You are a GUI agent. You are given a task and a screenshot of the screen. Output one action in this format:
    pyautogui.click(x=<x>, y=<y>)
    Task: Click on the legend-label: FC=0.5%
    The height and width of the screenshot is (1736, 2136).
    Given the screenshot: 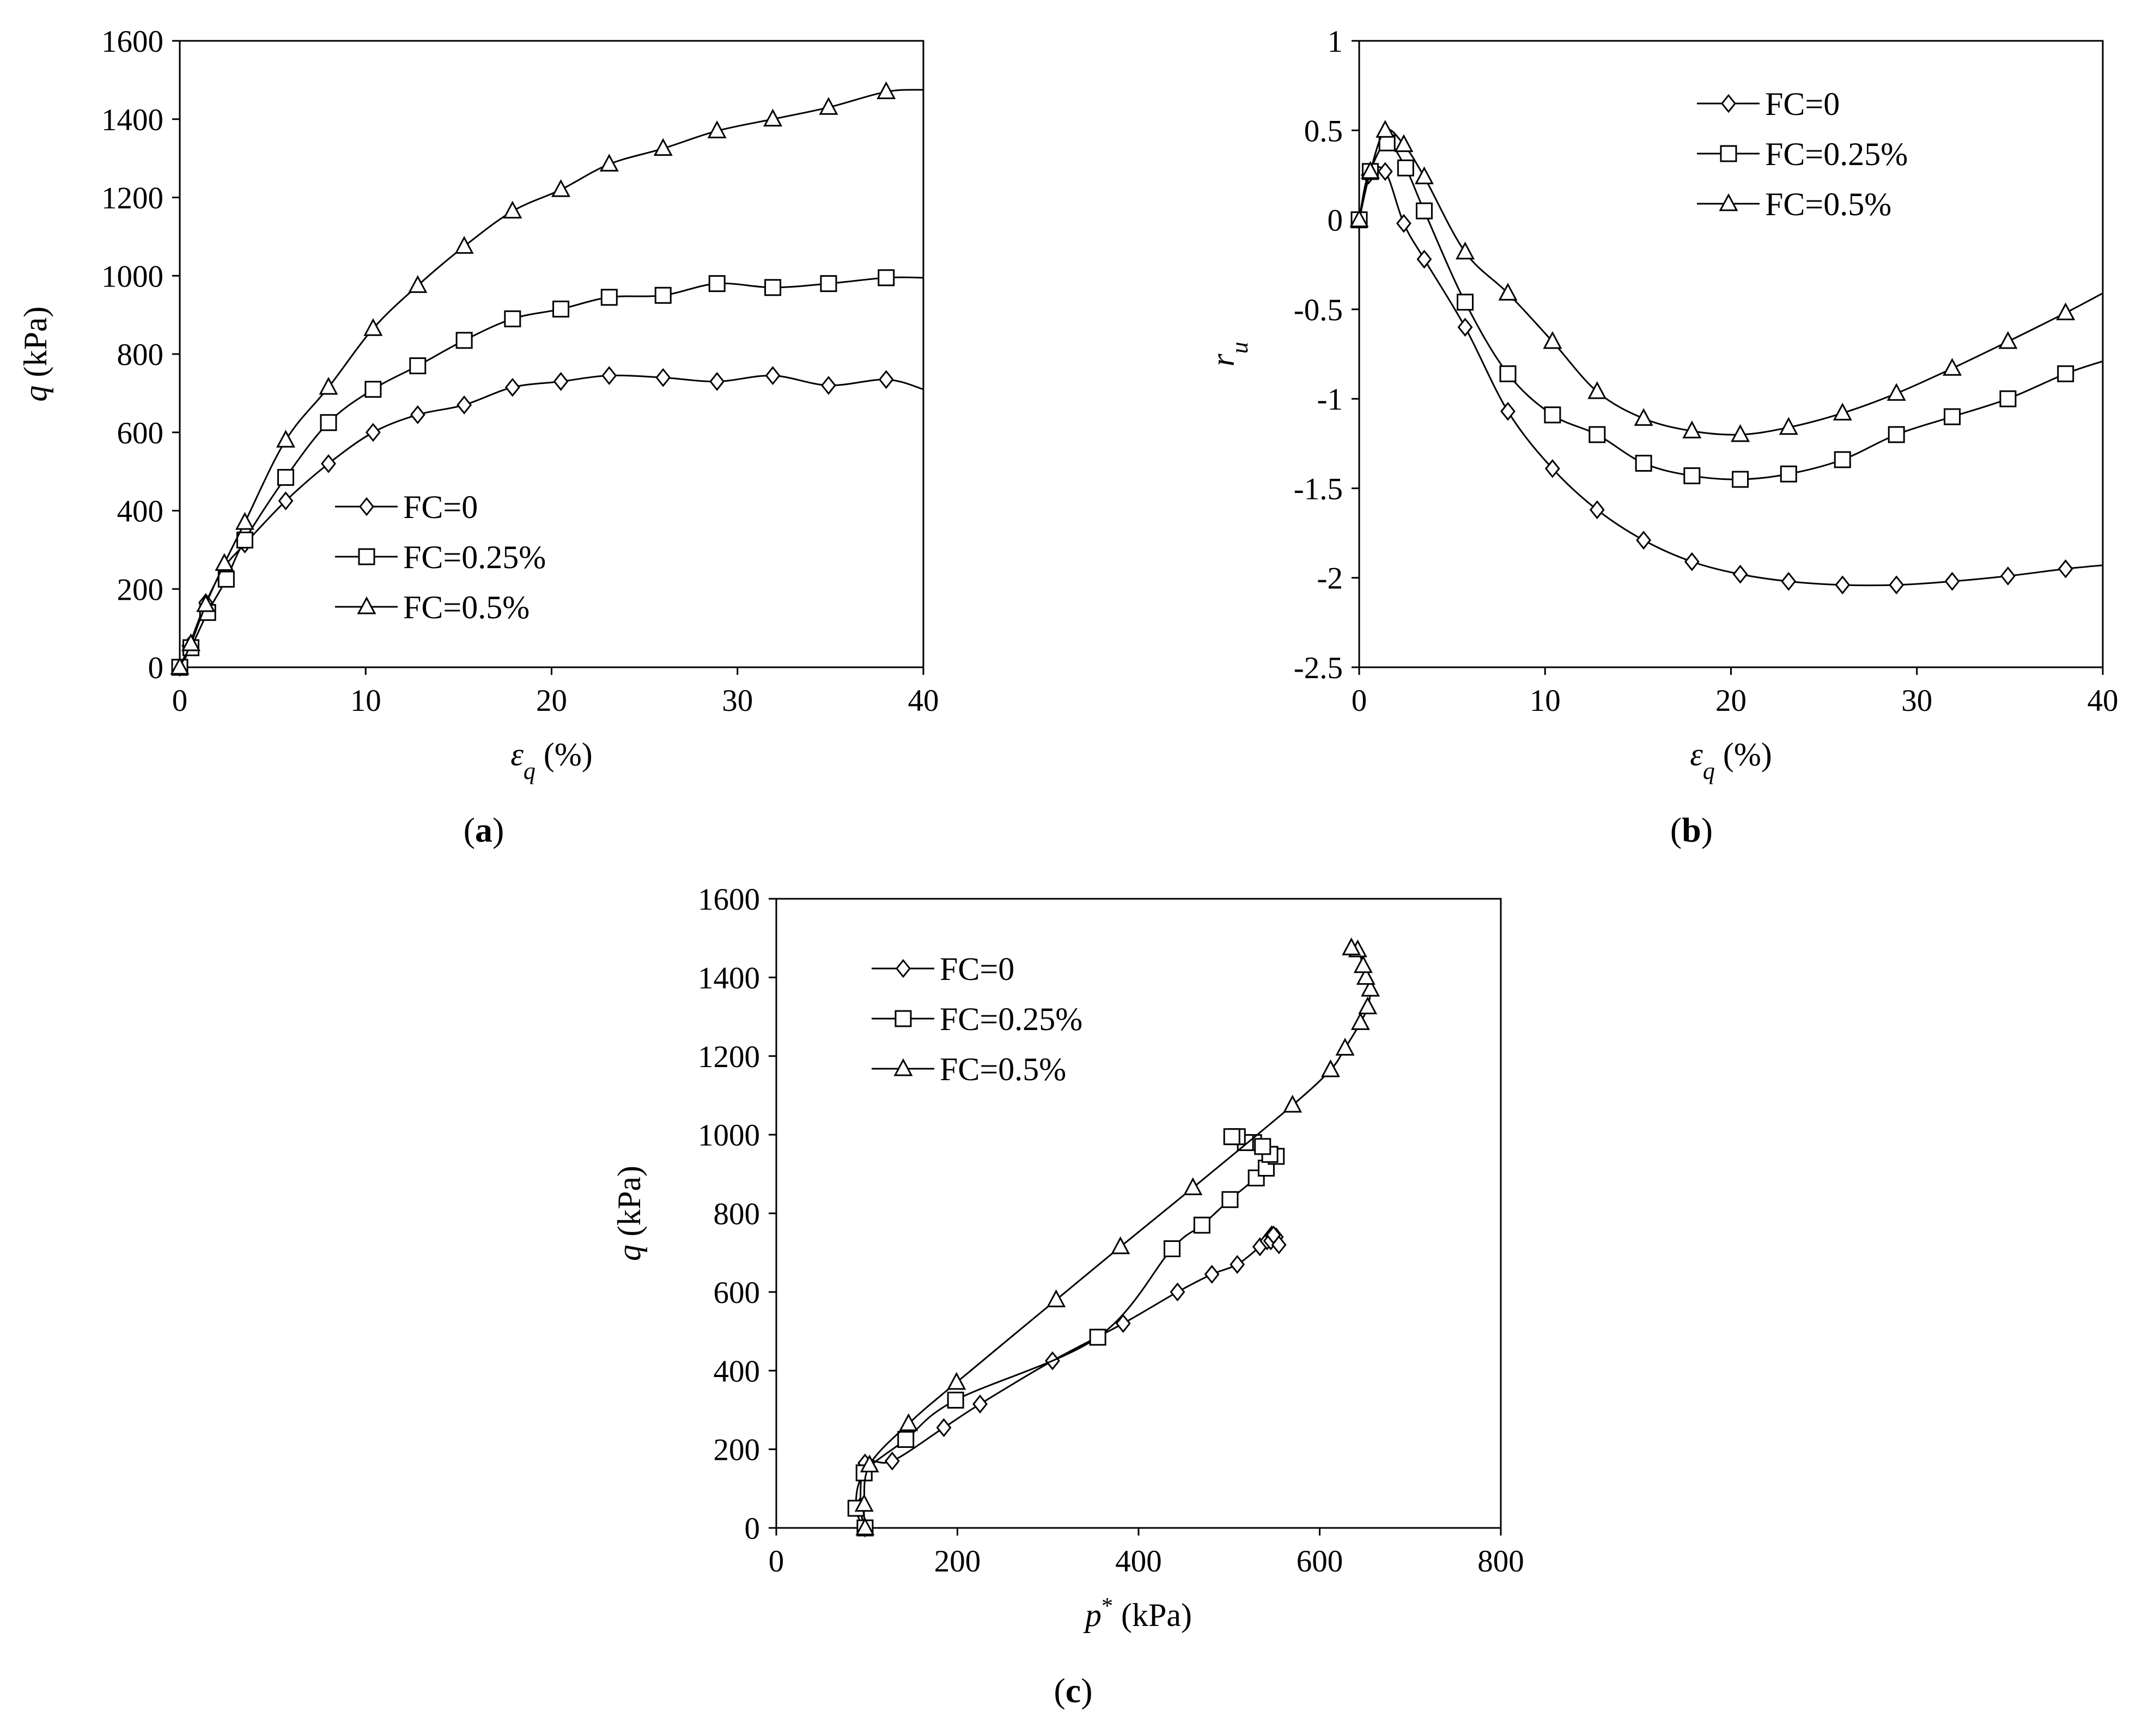 What is the action you would take?
    pyautogui.click(x=1003, y=1069)
    